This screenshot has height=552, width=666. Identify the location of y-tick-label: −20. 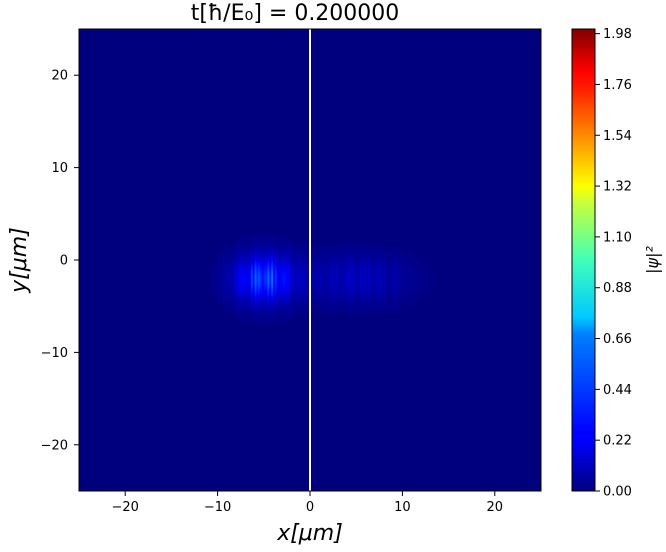
(54, 445).